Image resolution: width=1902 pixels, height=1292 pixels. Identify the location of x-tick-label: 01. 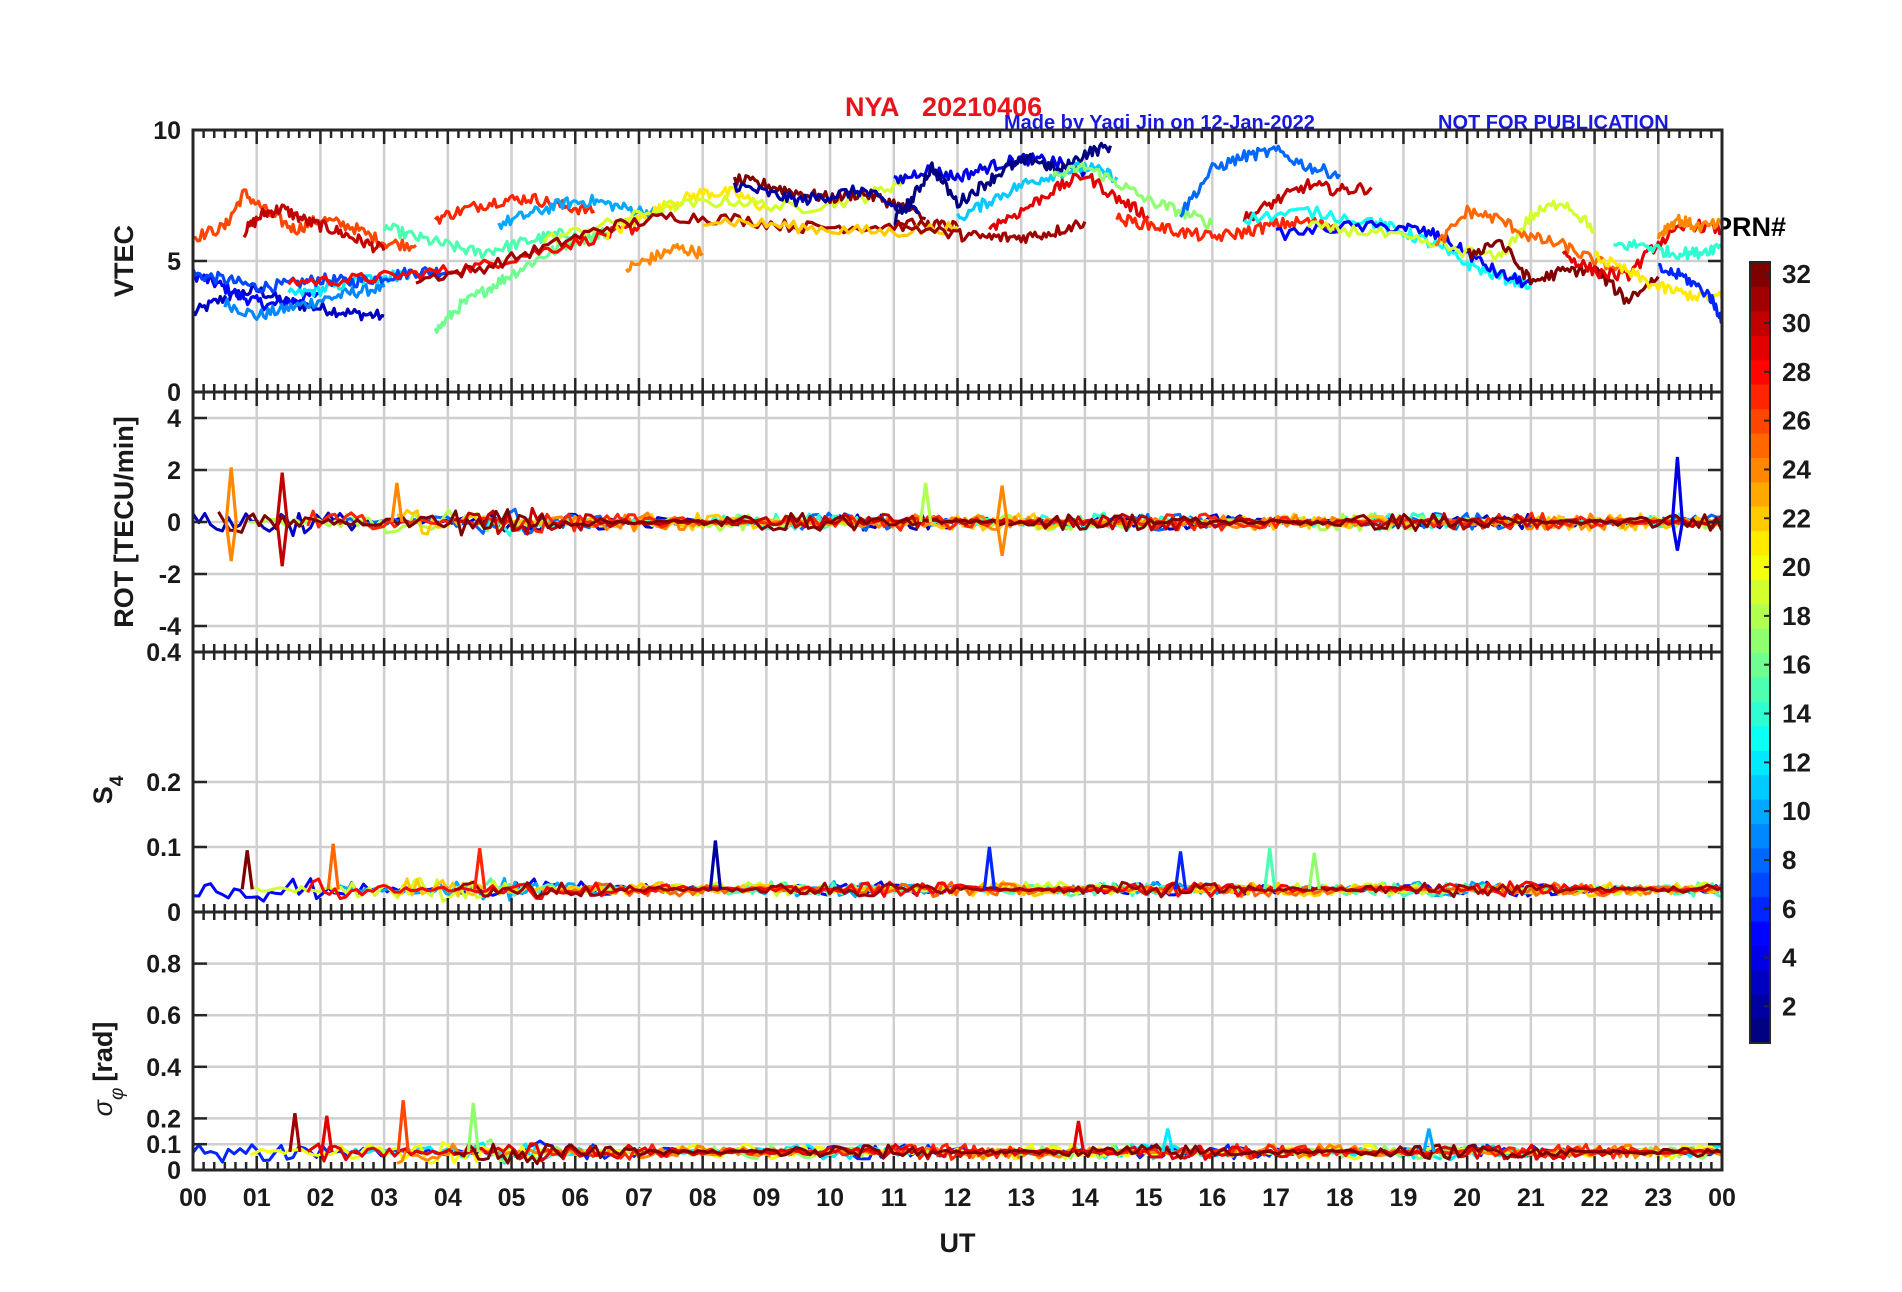
(257, 1198).